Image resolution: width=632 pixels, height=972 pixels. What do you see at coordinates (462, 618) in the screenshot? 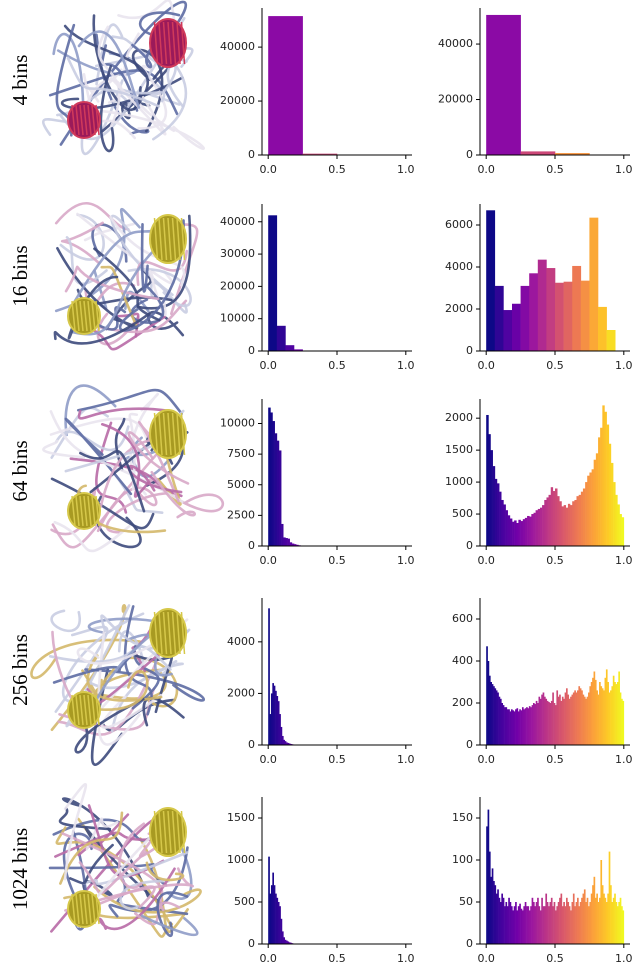
I see `y-tick-label: 600` at bounding box center [462, 618].